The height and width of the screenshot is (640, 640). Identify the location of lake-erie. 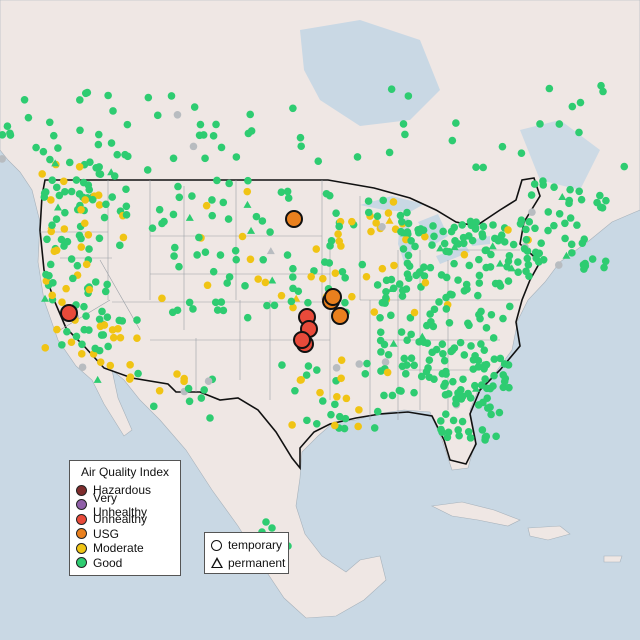
(453, 255).